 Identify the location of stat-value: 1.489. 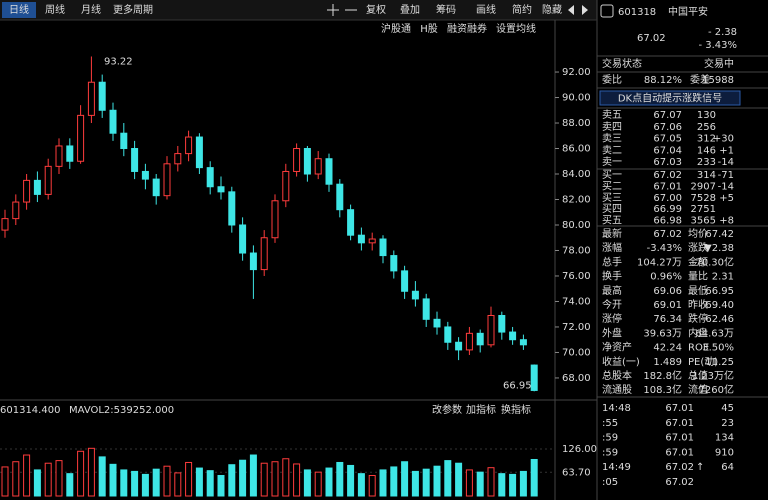
(667, 362).